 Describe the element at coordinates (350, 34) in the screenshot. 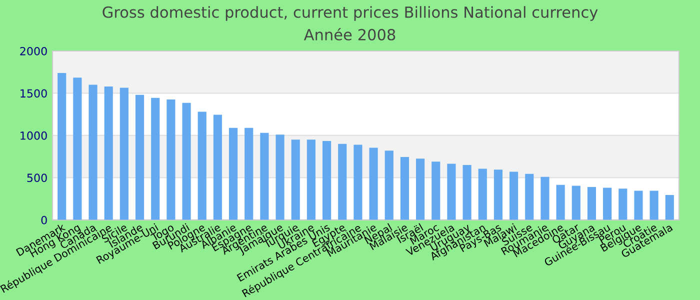

I see `chart-subtitle: Année 2008` at that location.